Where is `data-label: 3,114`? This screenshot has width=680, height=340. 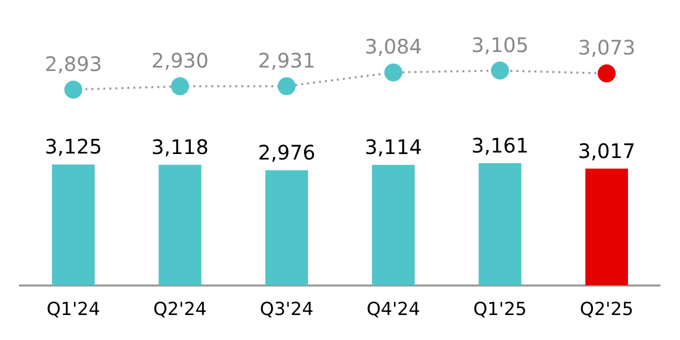
data-label: 3,114 is located at coordinates (393, 147).